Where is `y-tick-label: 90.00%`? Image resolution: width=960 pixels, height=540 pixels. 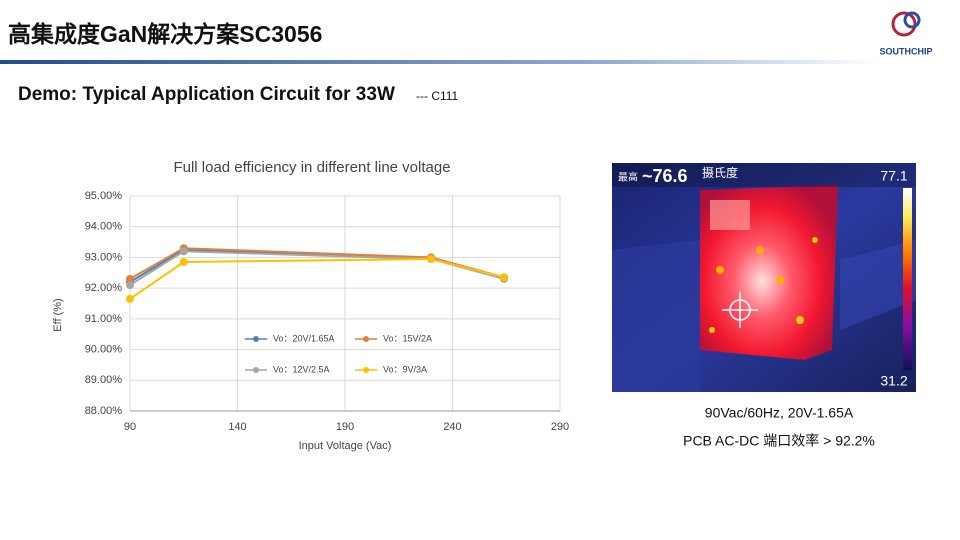
y-tick-label: 90.00% is located at coordinates (104, 349).